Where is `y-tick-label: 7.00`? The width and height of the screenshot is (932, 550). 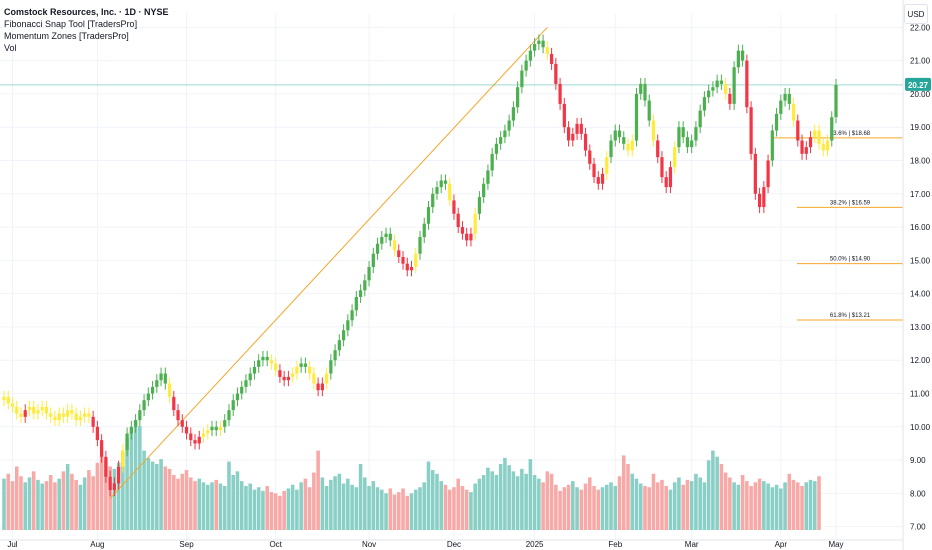 y-tick-label: 7.00 is located at coordinates (918, 527).